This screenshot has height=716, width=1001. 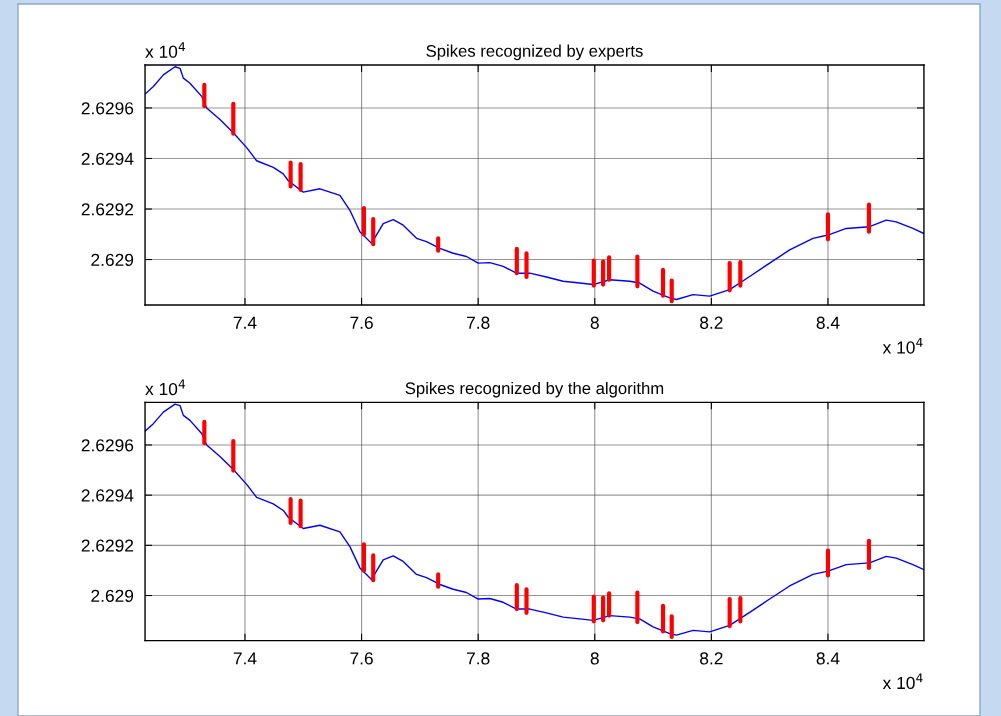 I want to click on chart-title: Spikes recognized by the algorithm, so click(x=534, y=389).